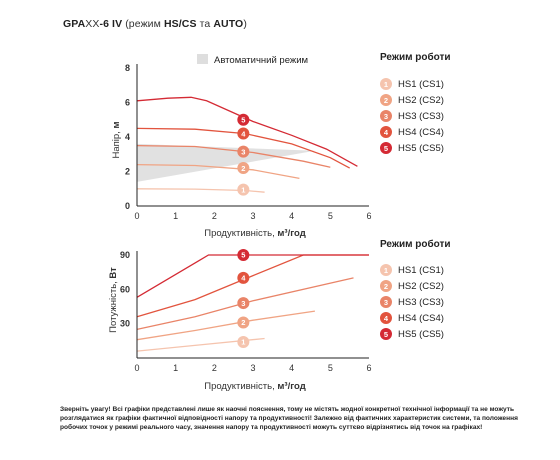 This screenshot has height=460, width=560. Describe the element at coordinates (125, 255) in the screenshot. I see `power-y-tick-label: 90` at that location.